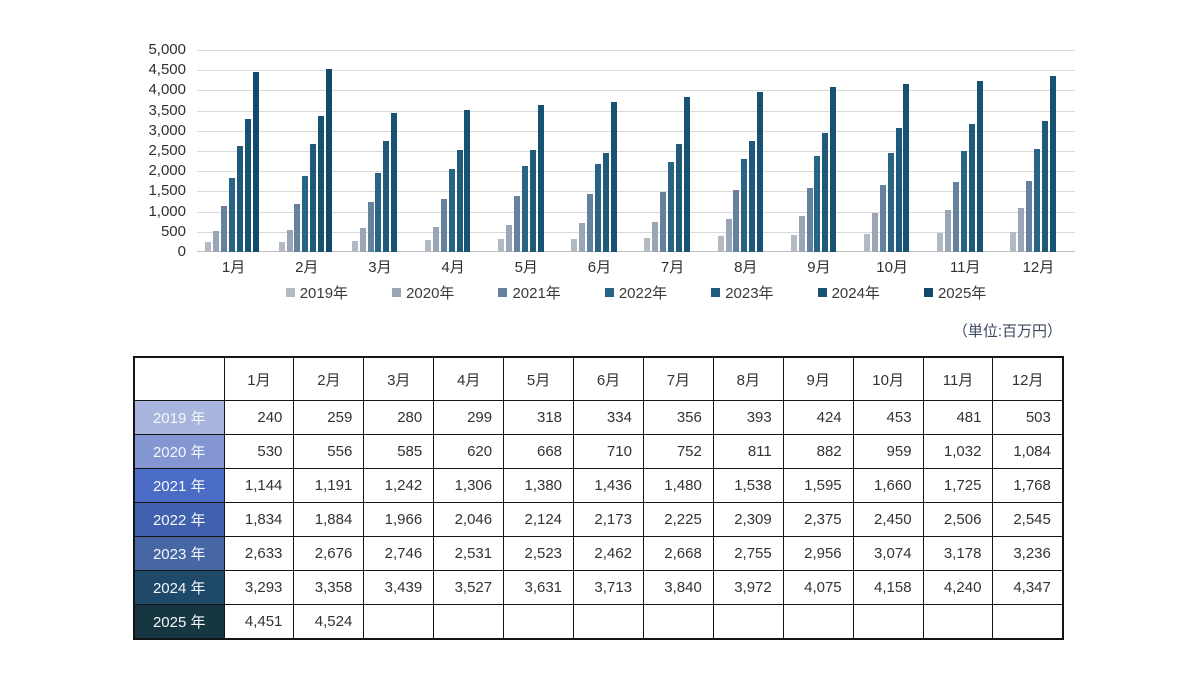 This screenshot has height=675, width=1200. Describe the element at coordinates (599, 267) in the screenshot. I see `x-axis-tick-label: 6月` at that location.